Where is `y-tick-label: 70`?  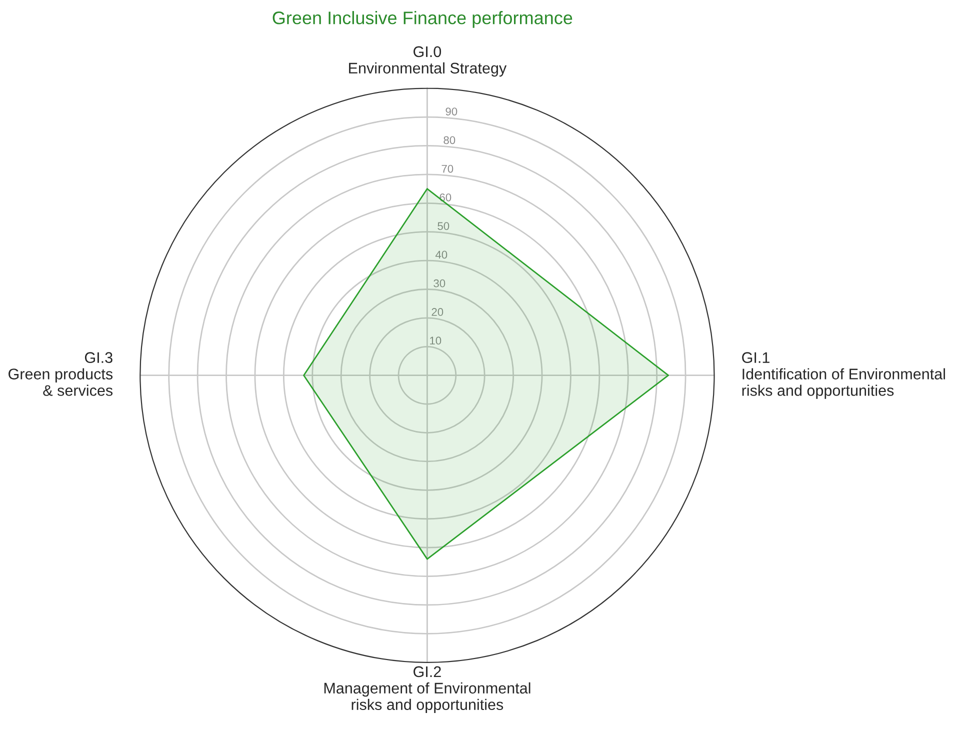 y-tick-label: 70 is located at coordinates (448, 168).